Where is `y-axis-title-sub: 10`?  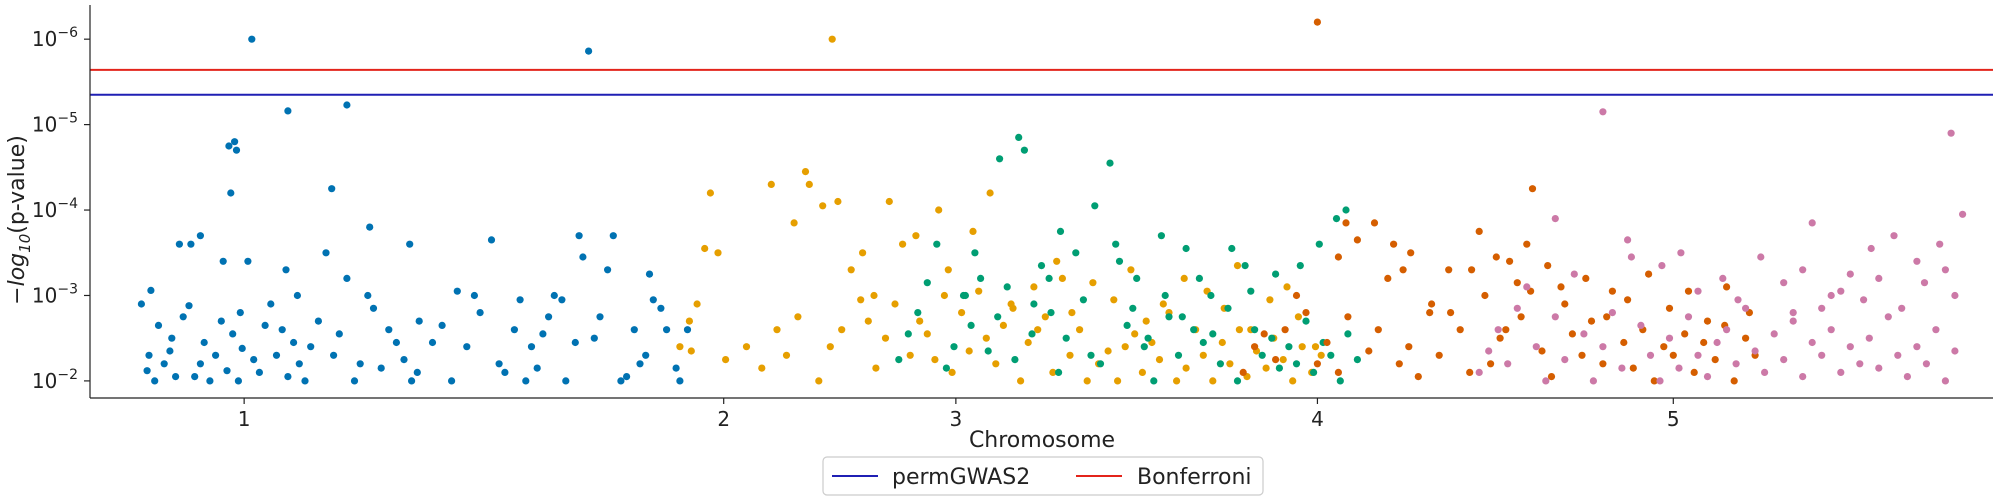 y-axis-title-sub: 10 is located at coordinates (25, 243).